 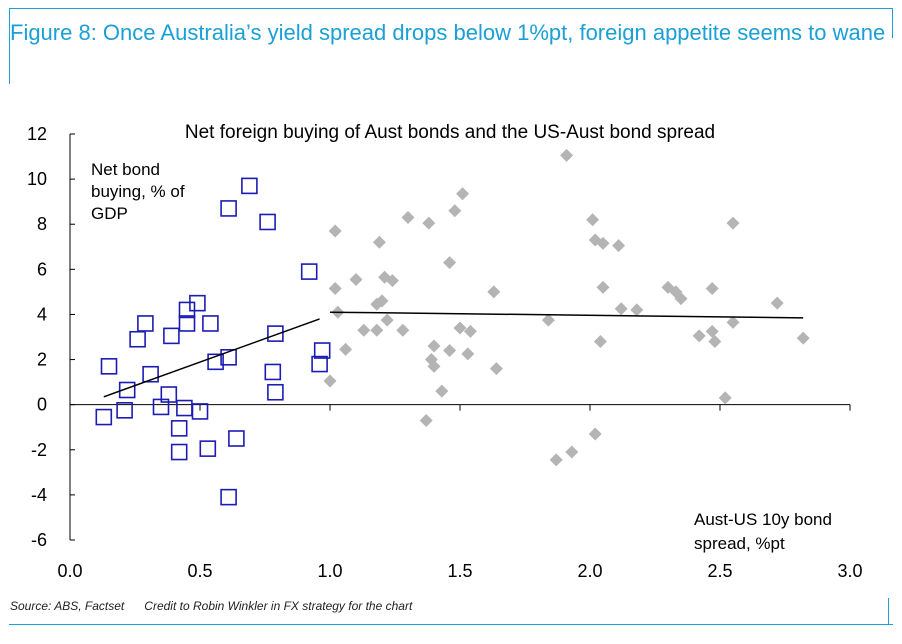 What do you see at coordinates (39, 495) in the screenshot?
I see `y-tick-label: -4` at bounding box center [39, 495].